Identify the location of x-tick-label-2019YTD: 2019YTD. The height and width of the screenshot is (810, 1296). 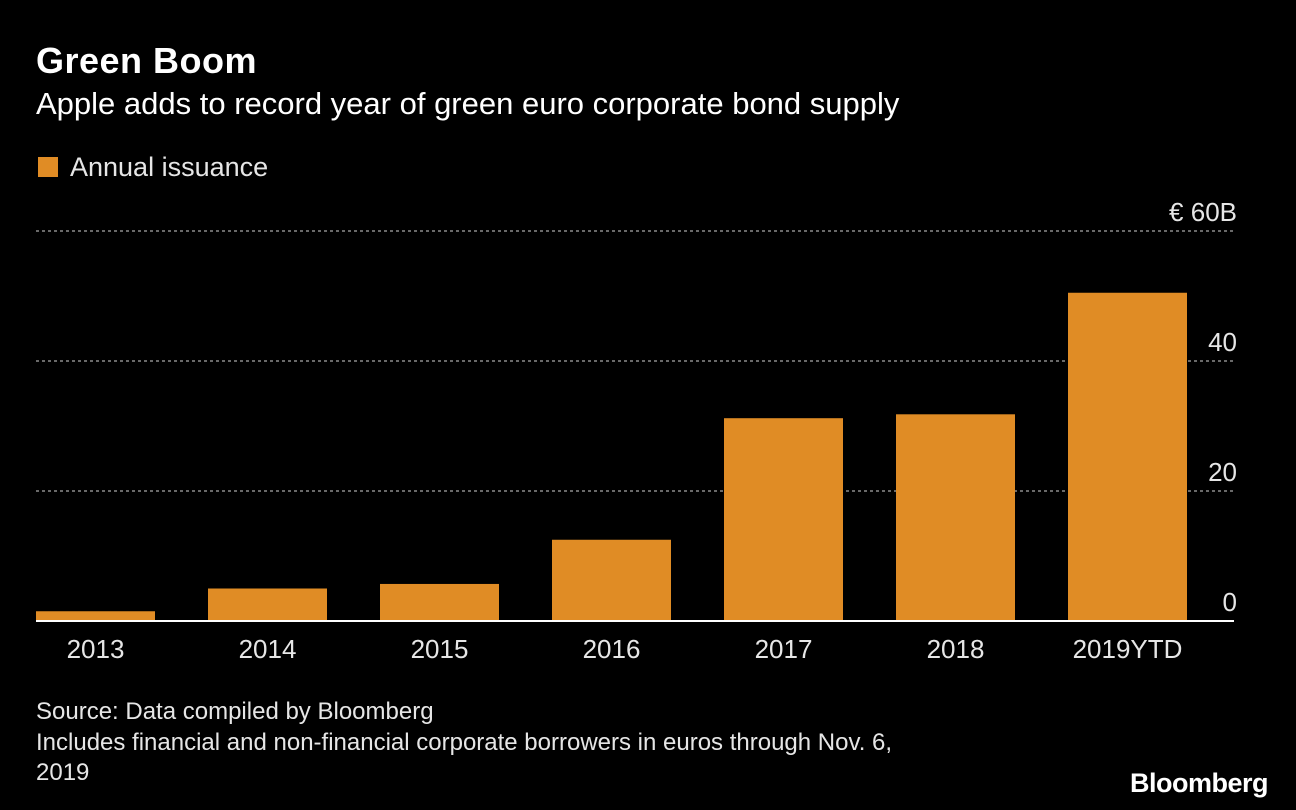
(1128, 649).